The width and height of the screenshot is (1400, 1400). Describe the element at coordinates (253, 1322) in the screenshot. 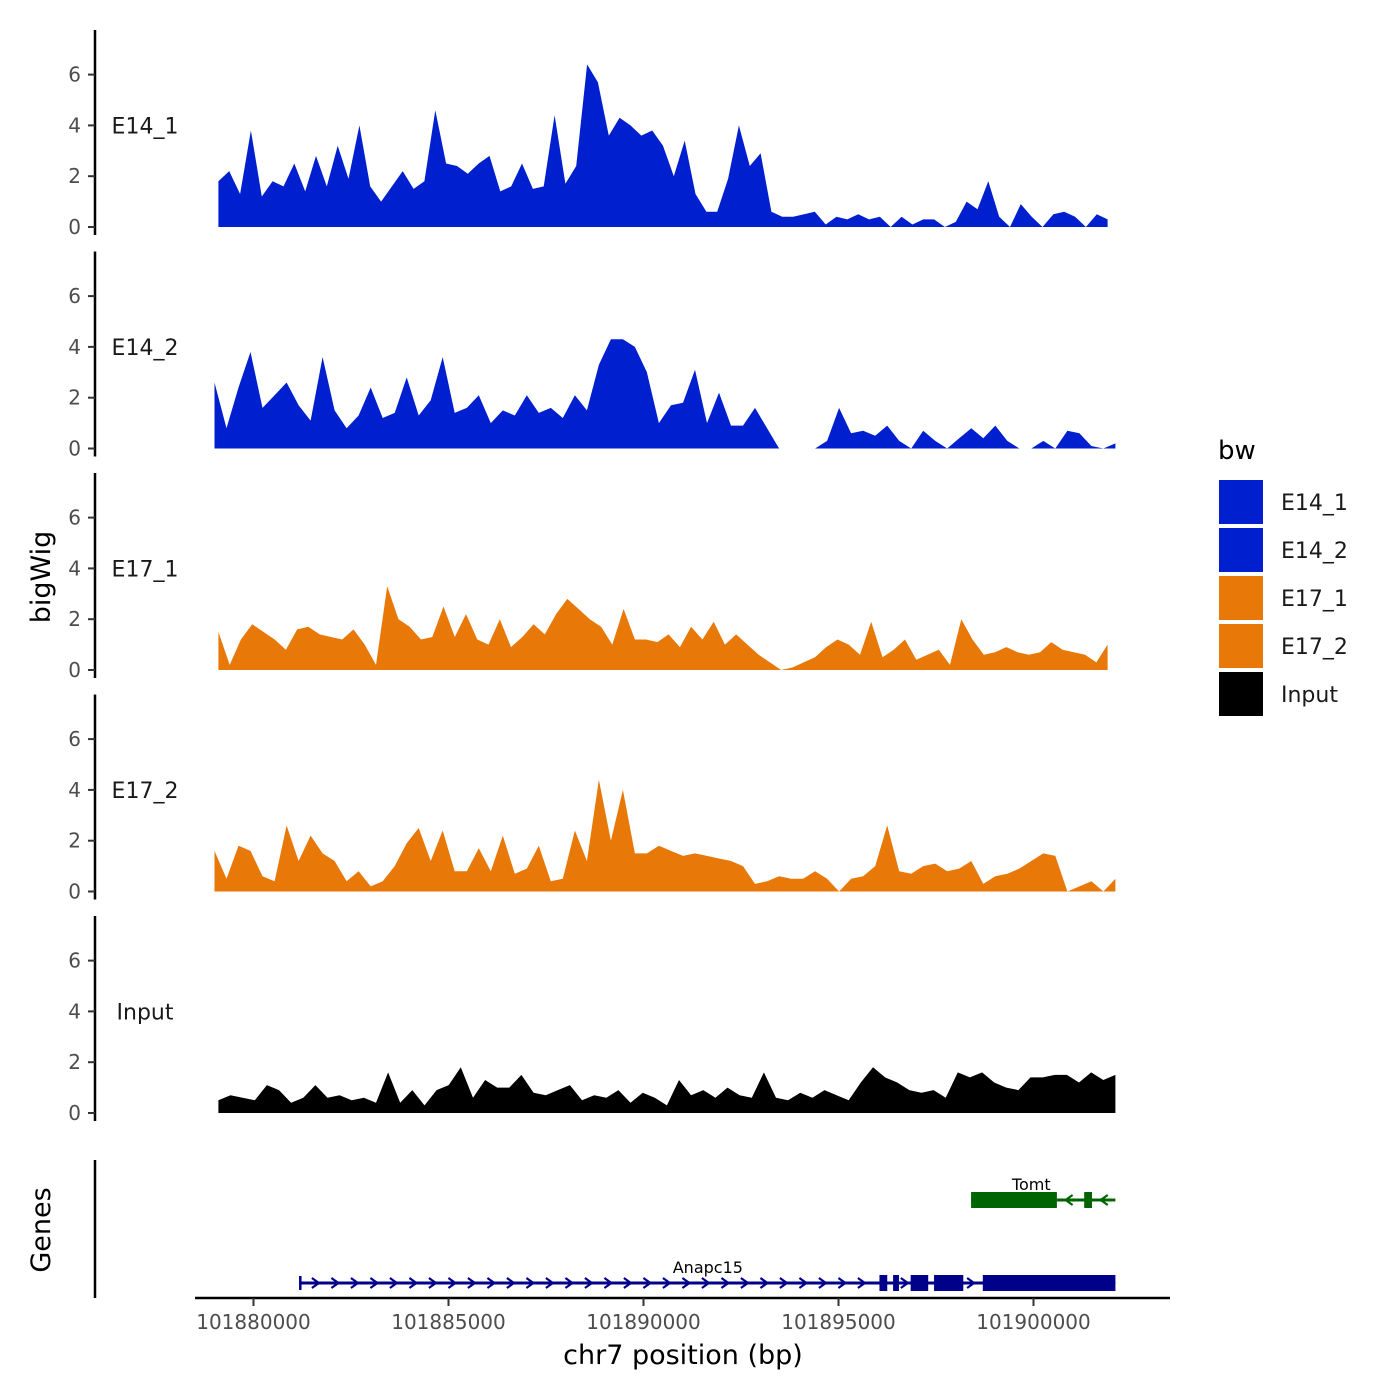

I see `x-tick-label: 101880000` at that location.